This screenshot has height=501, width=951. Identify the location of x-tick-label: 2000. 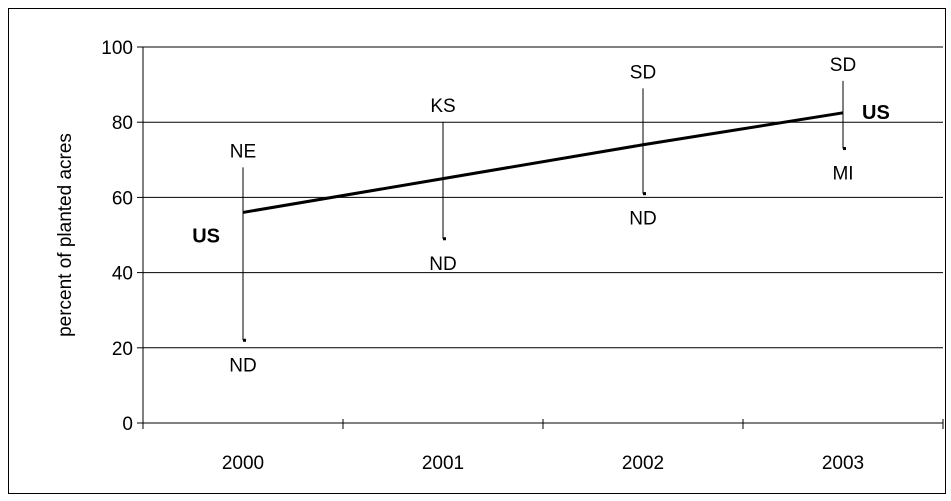
(243, 463).